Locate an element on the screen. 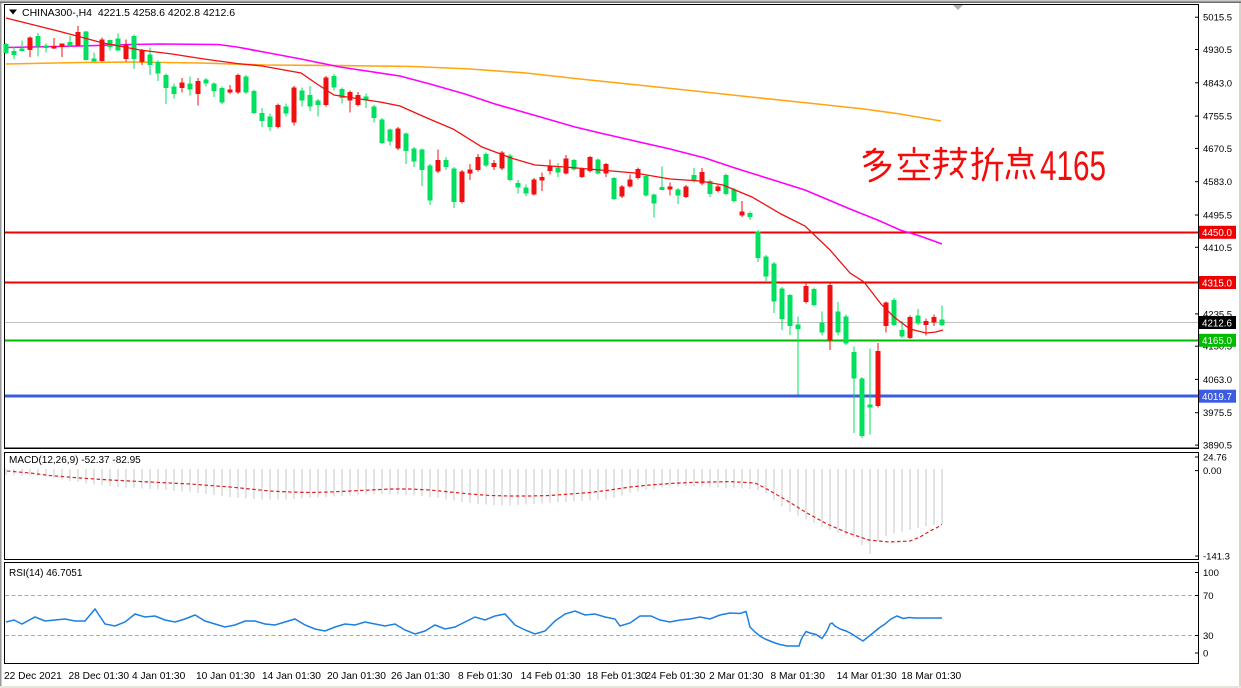 The image size is (1241, 688). svg-text: 4670.5 is located at coordinates (1217, 149).